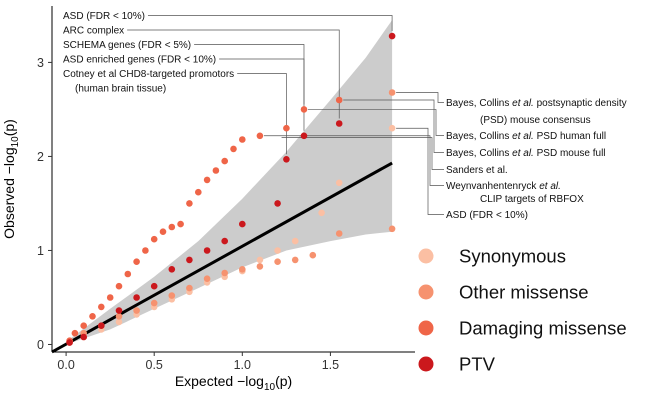  Describe the element at coordinates (242, 365) in the screenshot. I see `x-tick-label: 1.0` at that location.